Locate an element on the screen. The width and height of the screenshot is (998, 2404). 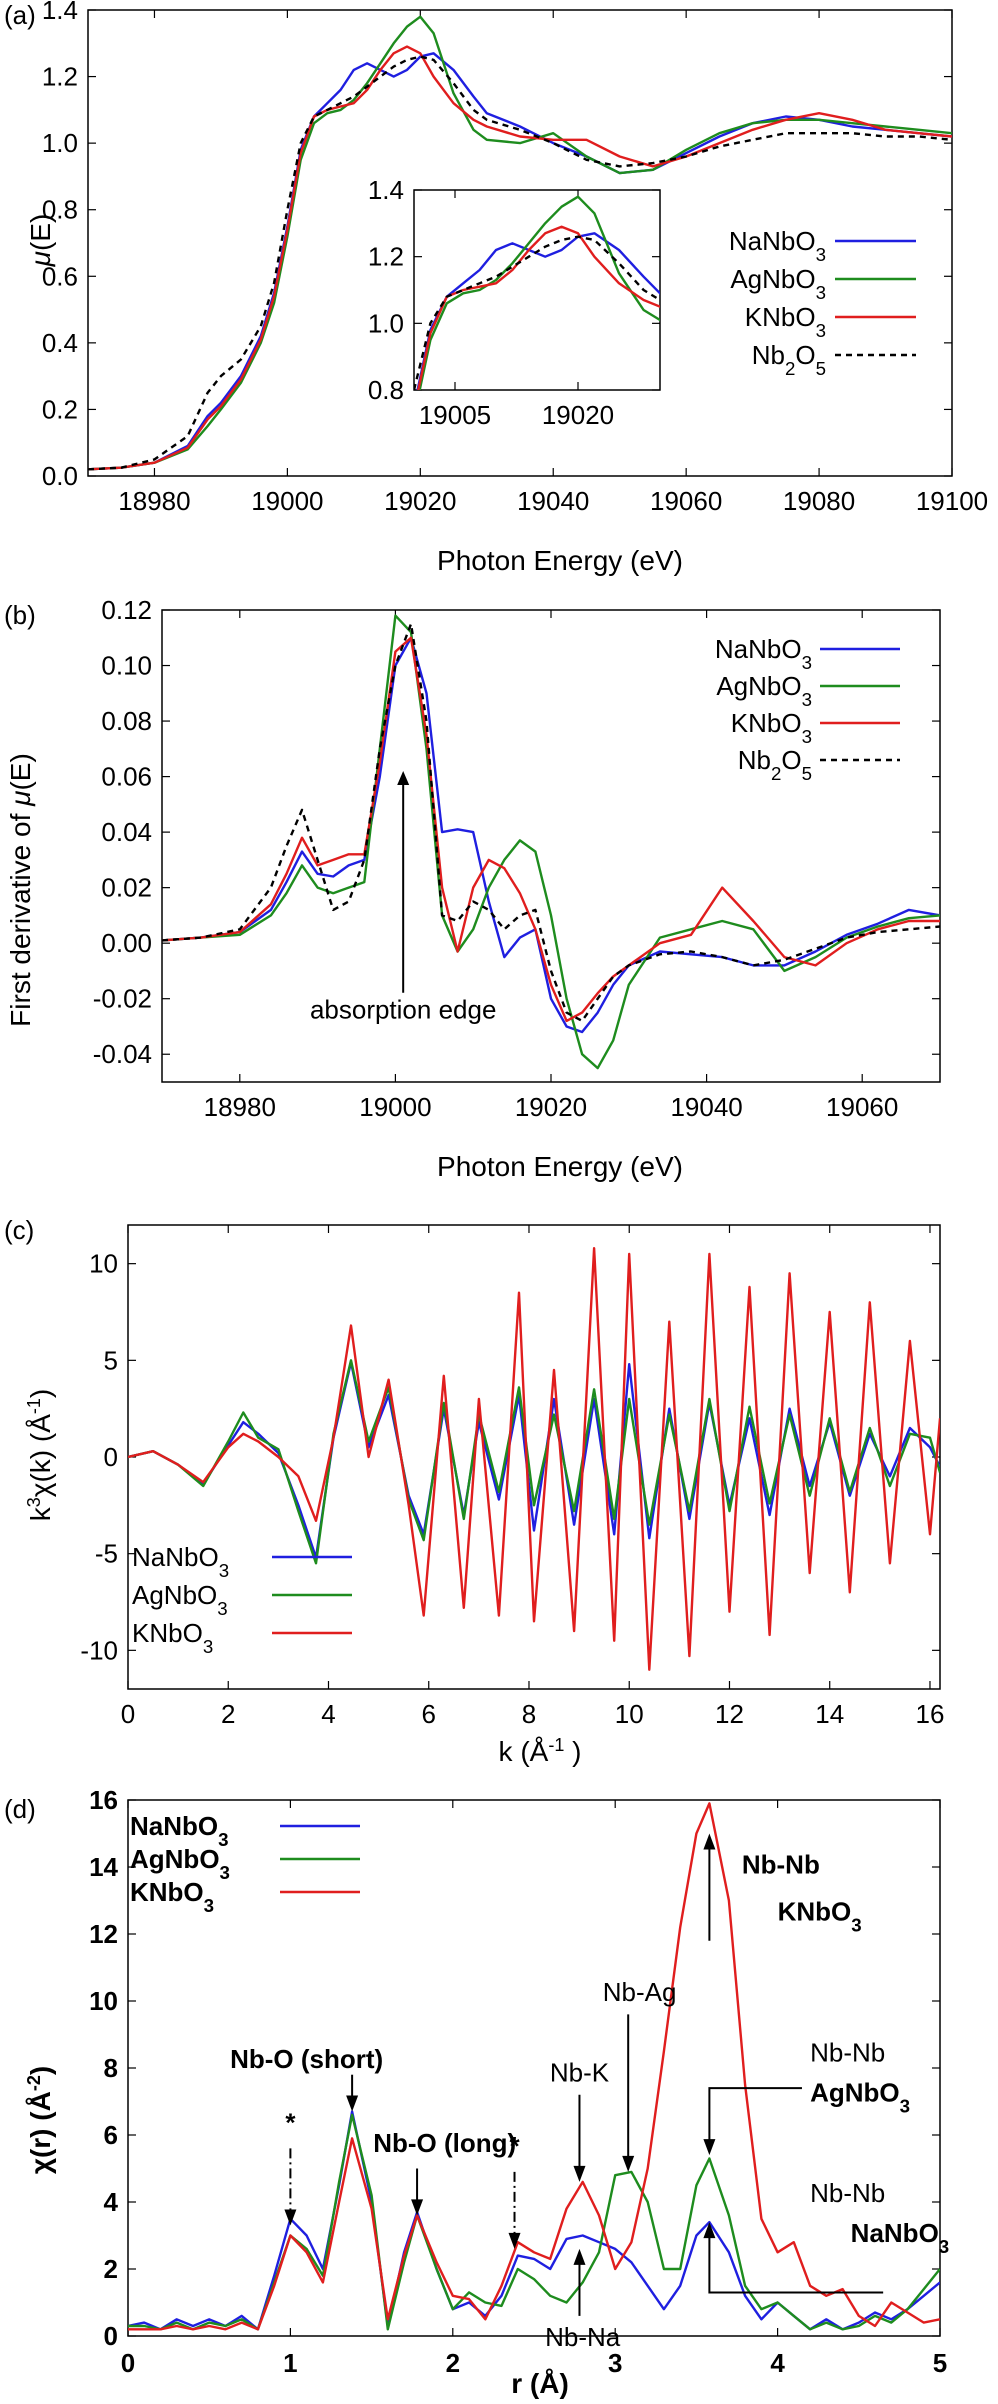
x-tick-label: 1 is located at coordinates (290, 2363).